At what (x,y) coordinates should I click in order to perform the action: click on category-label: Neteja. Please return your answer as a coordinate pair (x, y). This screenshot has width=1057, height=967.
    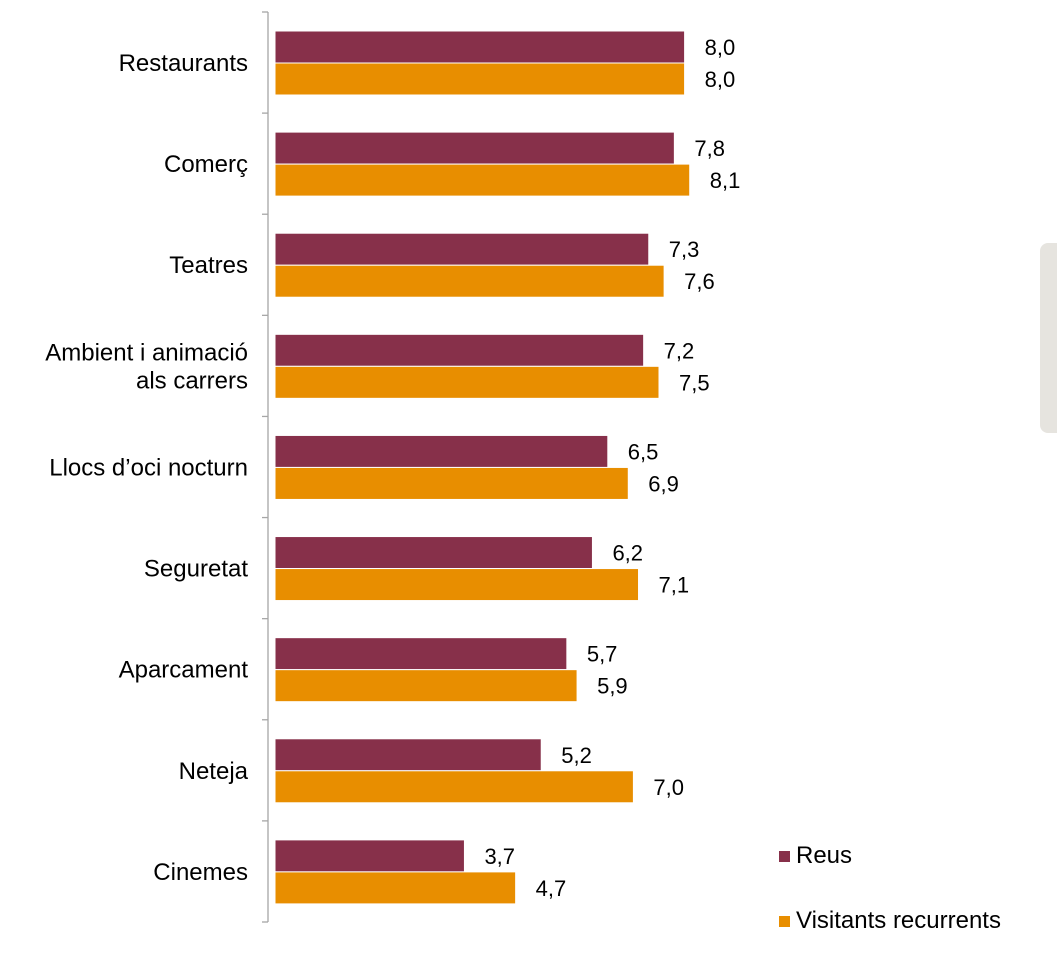
    Looking at the image, I should click on (214, 771).